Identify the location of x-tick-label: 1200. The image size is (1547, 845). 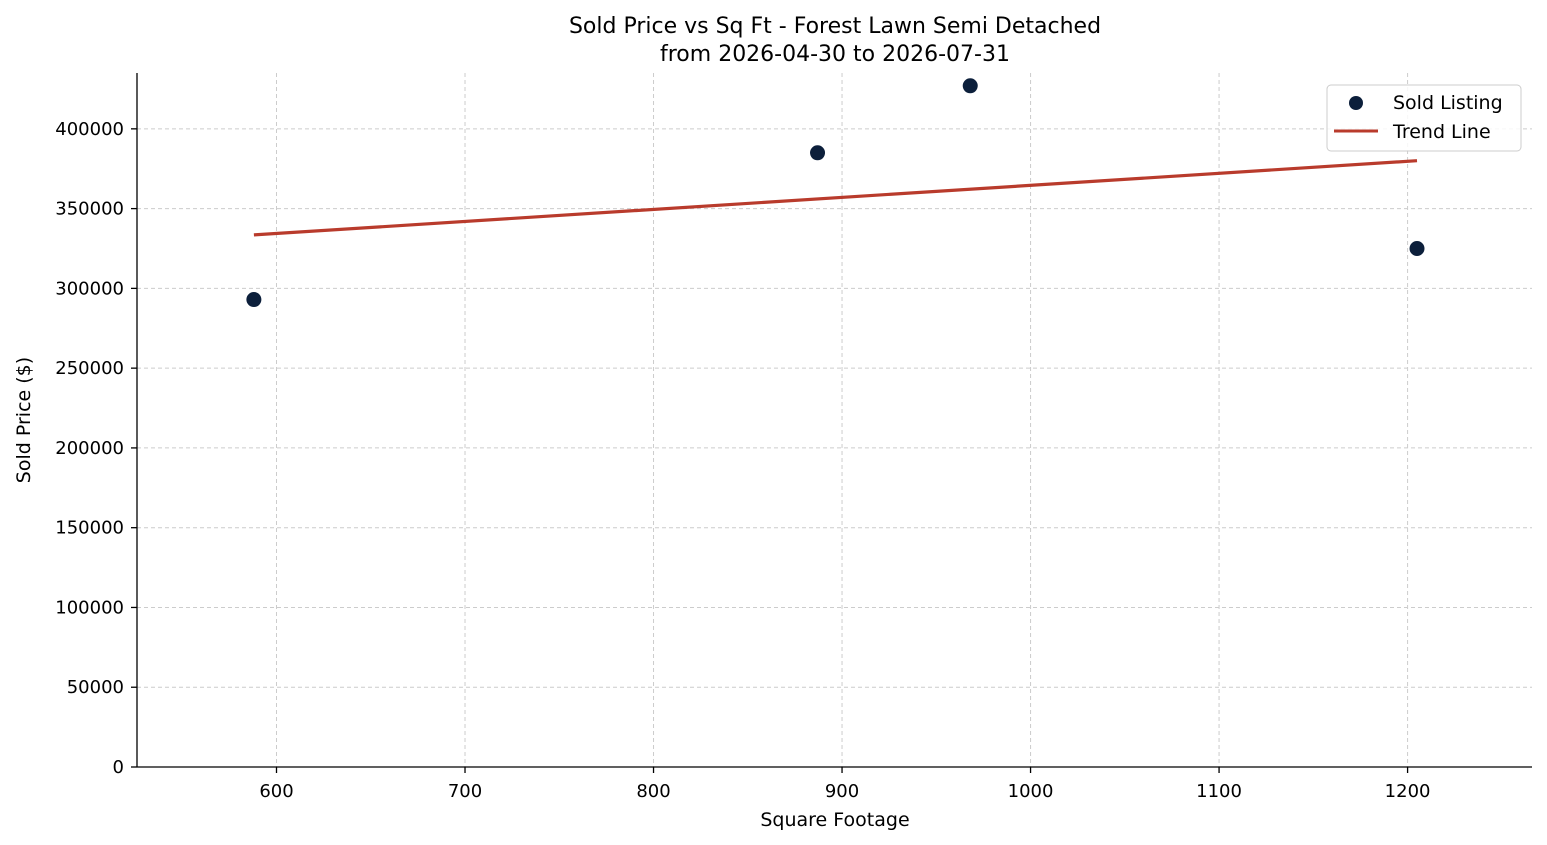
(1408, 791).